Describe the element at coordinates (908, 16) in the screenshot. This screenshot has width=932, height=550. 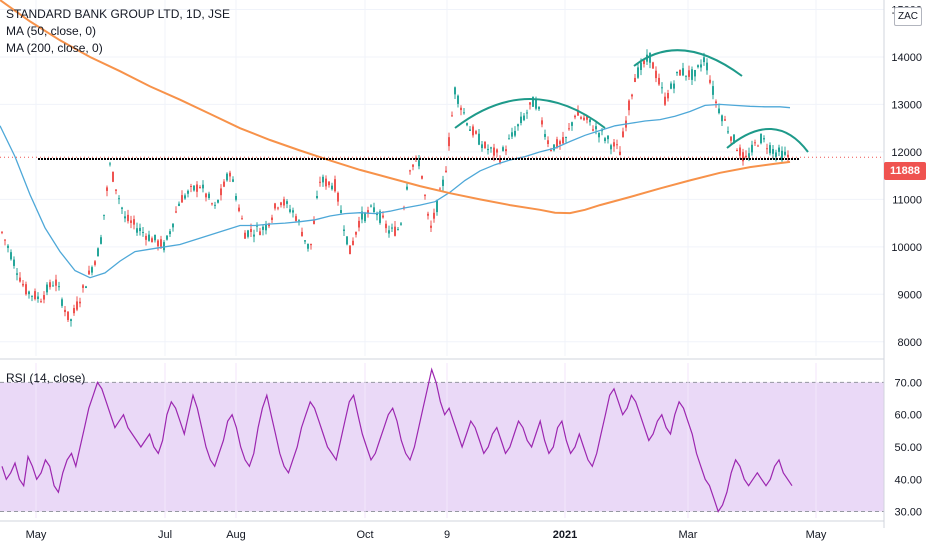
I see `currency-badge: ZAC` at that location.